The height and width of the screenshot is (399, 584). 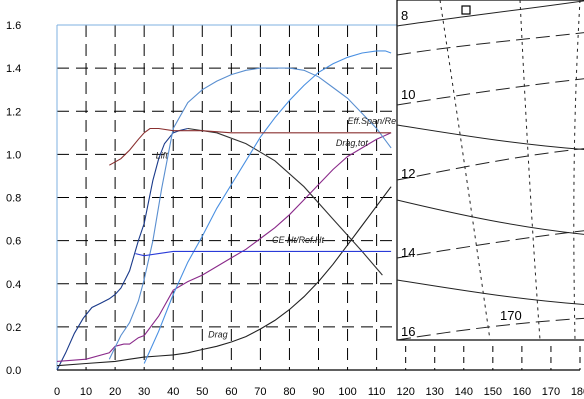 What do you see at coordinates (13, 112) in the screenshot?
I see `y-tick-label: 1.2` at bounding box center [13, 112].